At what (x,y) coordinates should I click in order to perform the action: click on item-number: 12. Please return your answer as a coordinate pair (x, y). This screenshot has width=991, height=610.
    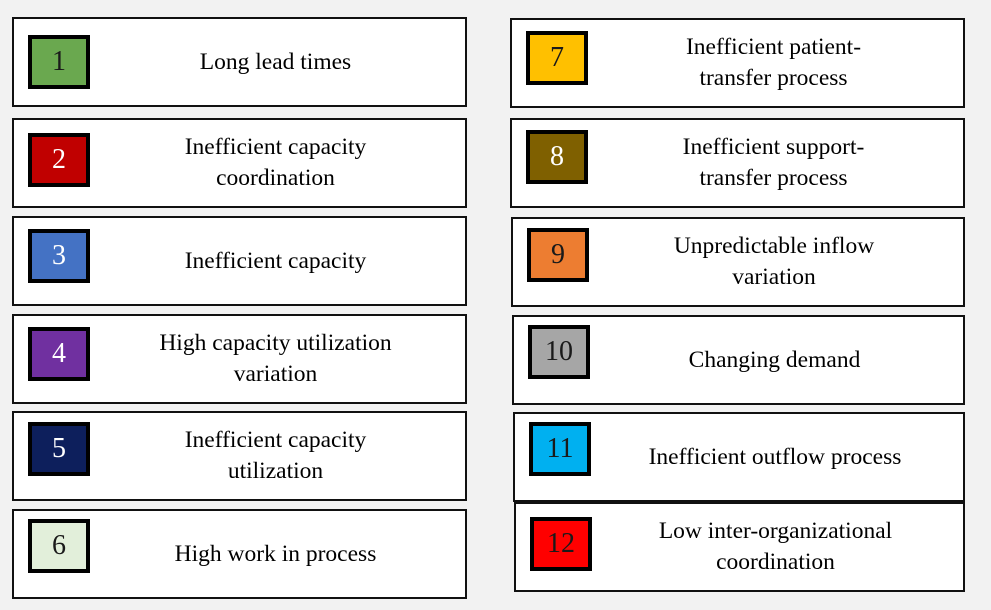
    Looking at the image, I should click on (561, 543).